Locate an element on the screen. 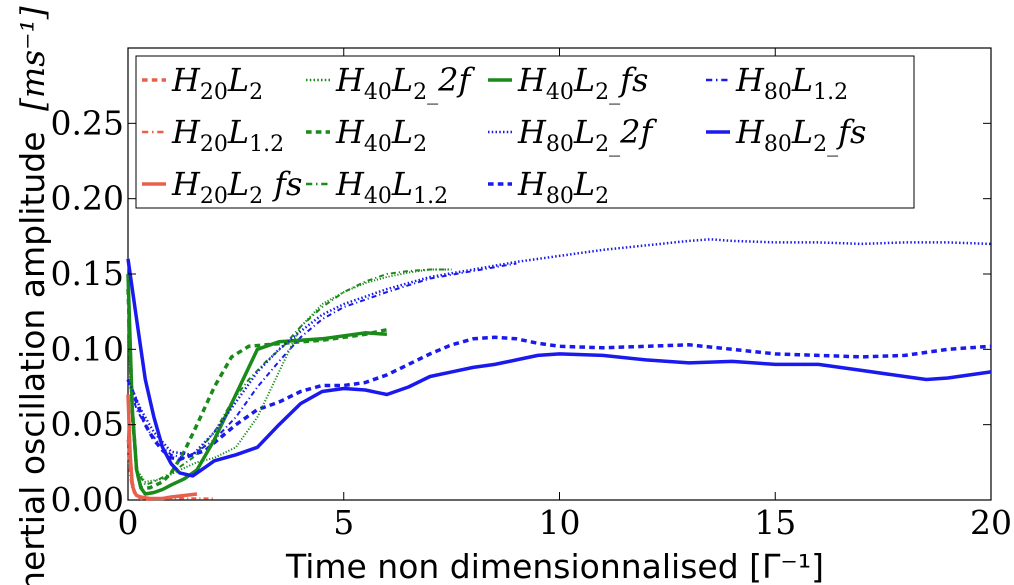  y-axis-label: Inertial oscillation amplitude [ms⁻¹] is located at coordinates (32, 295).